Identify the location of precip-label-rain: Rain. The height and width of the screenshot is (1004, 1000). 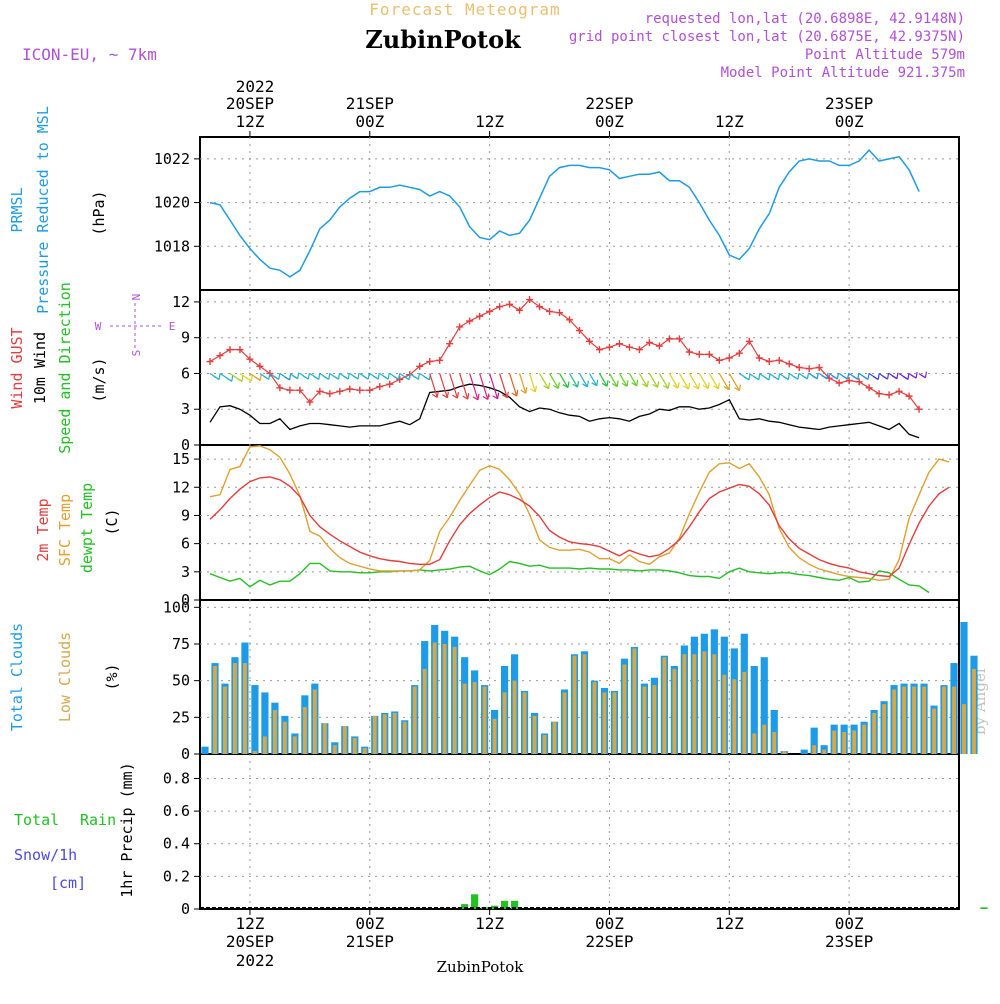
(98, 820).